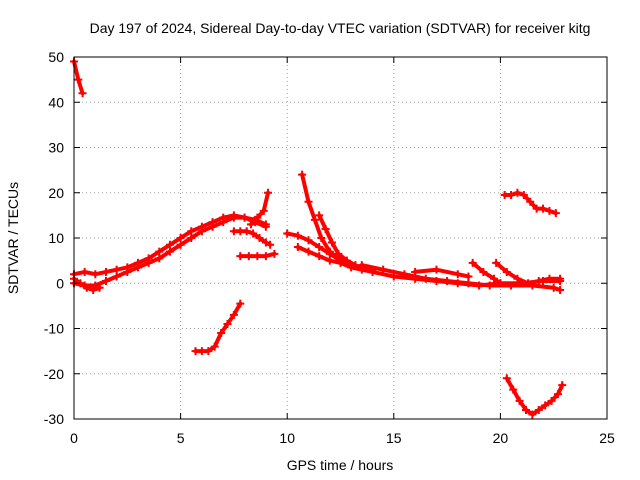 The width and height of the screenshot is (640, 480). What do you see at coordinates (607, 438) in the screenshot?
I see `x-tick-label: 25` at bounding box center [607, 438].